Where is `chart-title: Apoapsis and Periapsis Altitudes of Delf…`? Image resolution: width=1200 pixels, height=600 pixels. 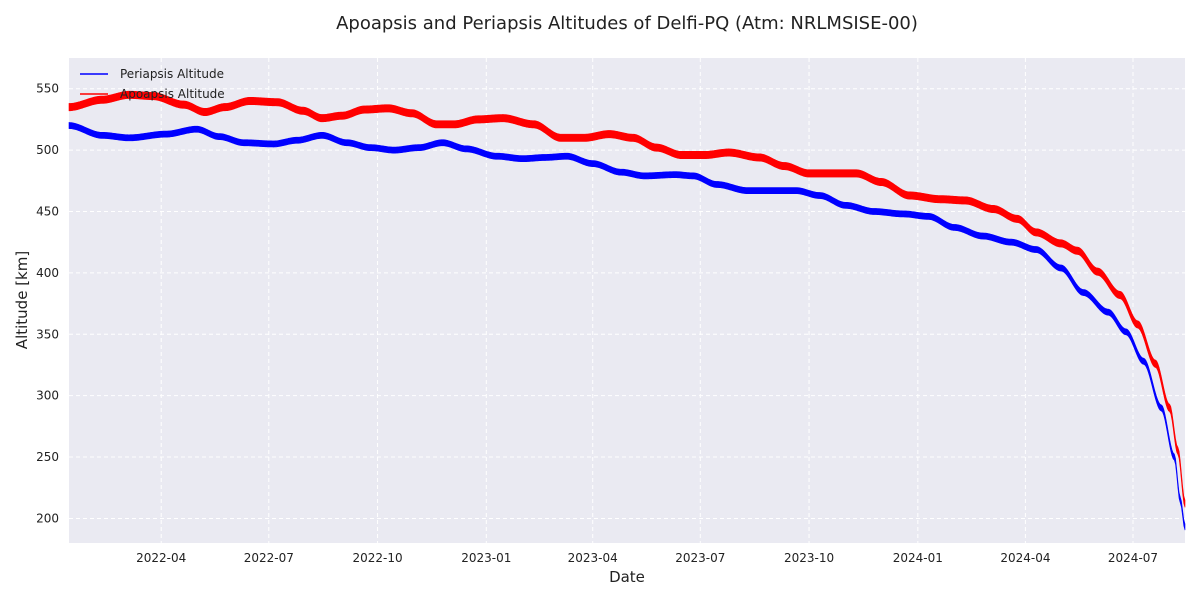 chart-title: Apoapsis and Periapsis Altitudes of Delf… is located at coordinates (627, 23).